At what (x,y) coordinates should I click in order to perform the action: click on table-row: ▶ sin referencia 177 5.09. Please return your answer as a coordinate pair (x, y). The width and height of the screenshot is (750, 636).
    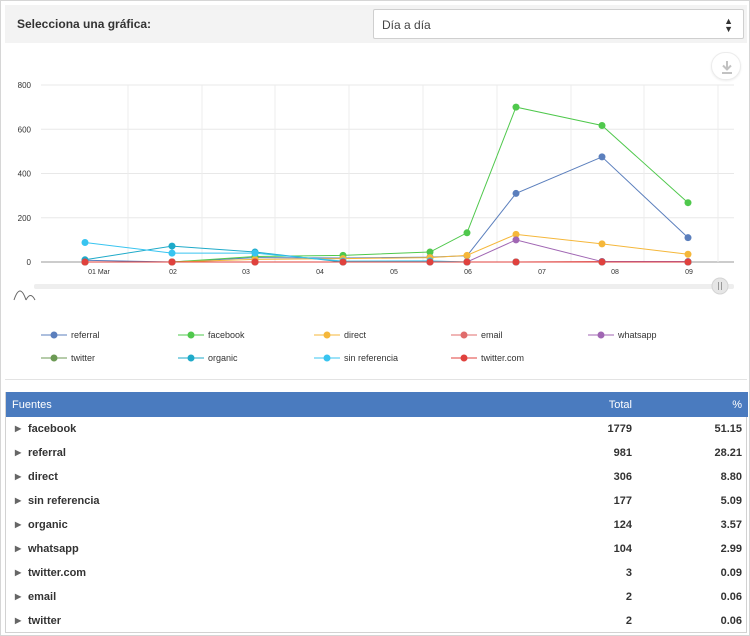
    Looking at the image, I should click on (376, 501).